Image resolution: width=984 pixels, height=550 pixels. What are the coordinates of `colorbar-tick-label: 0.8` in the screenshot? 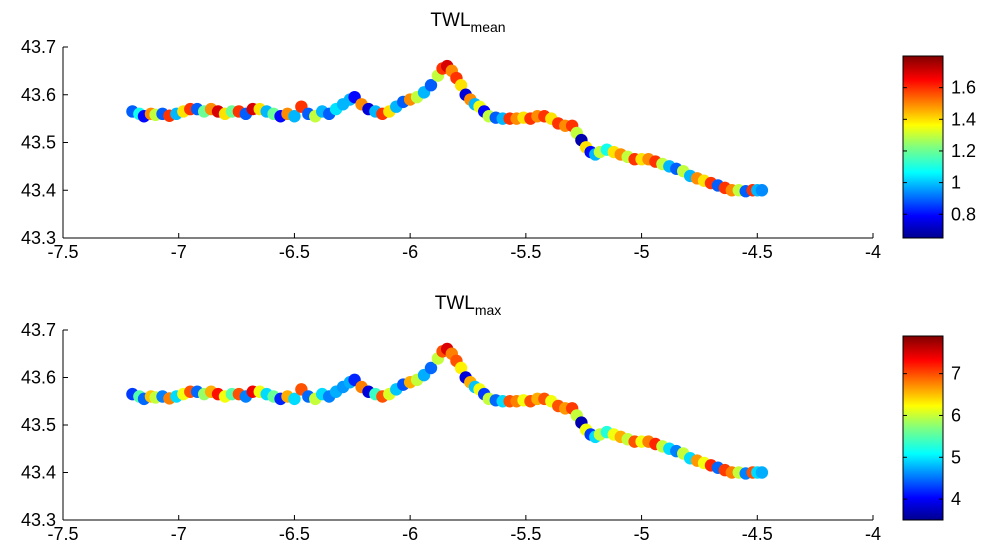 It's located at (963, 214).